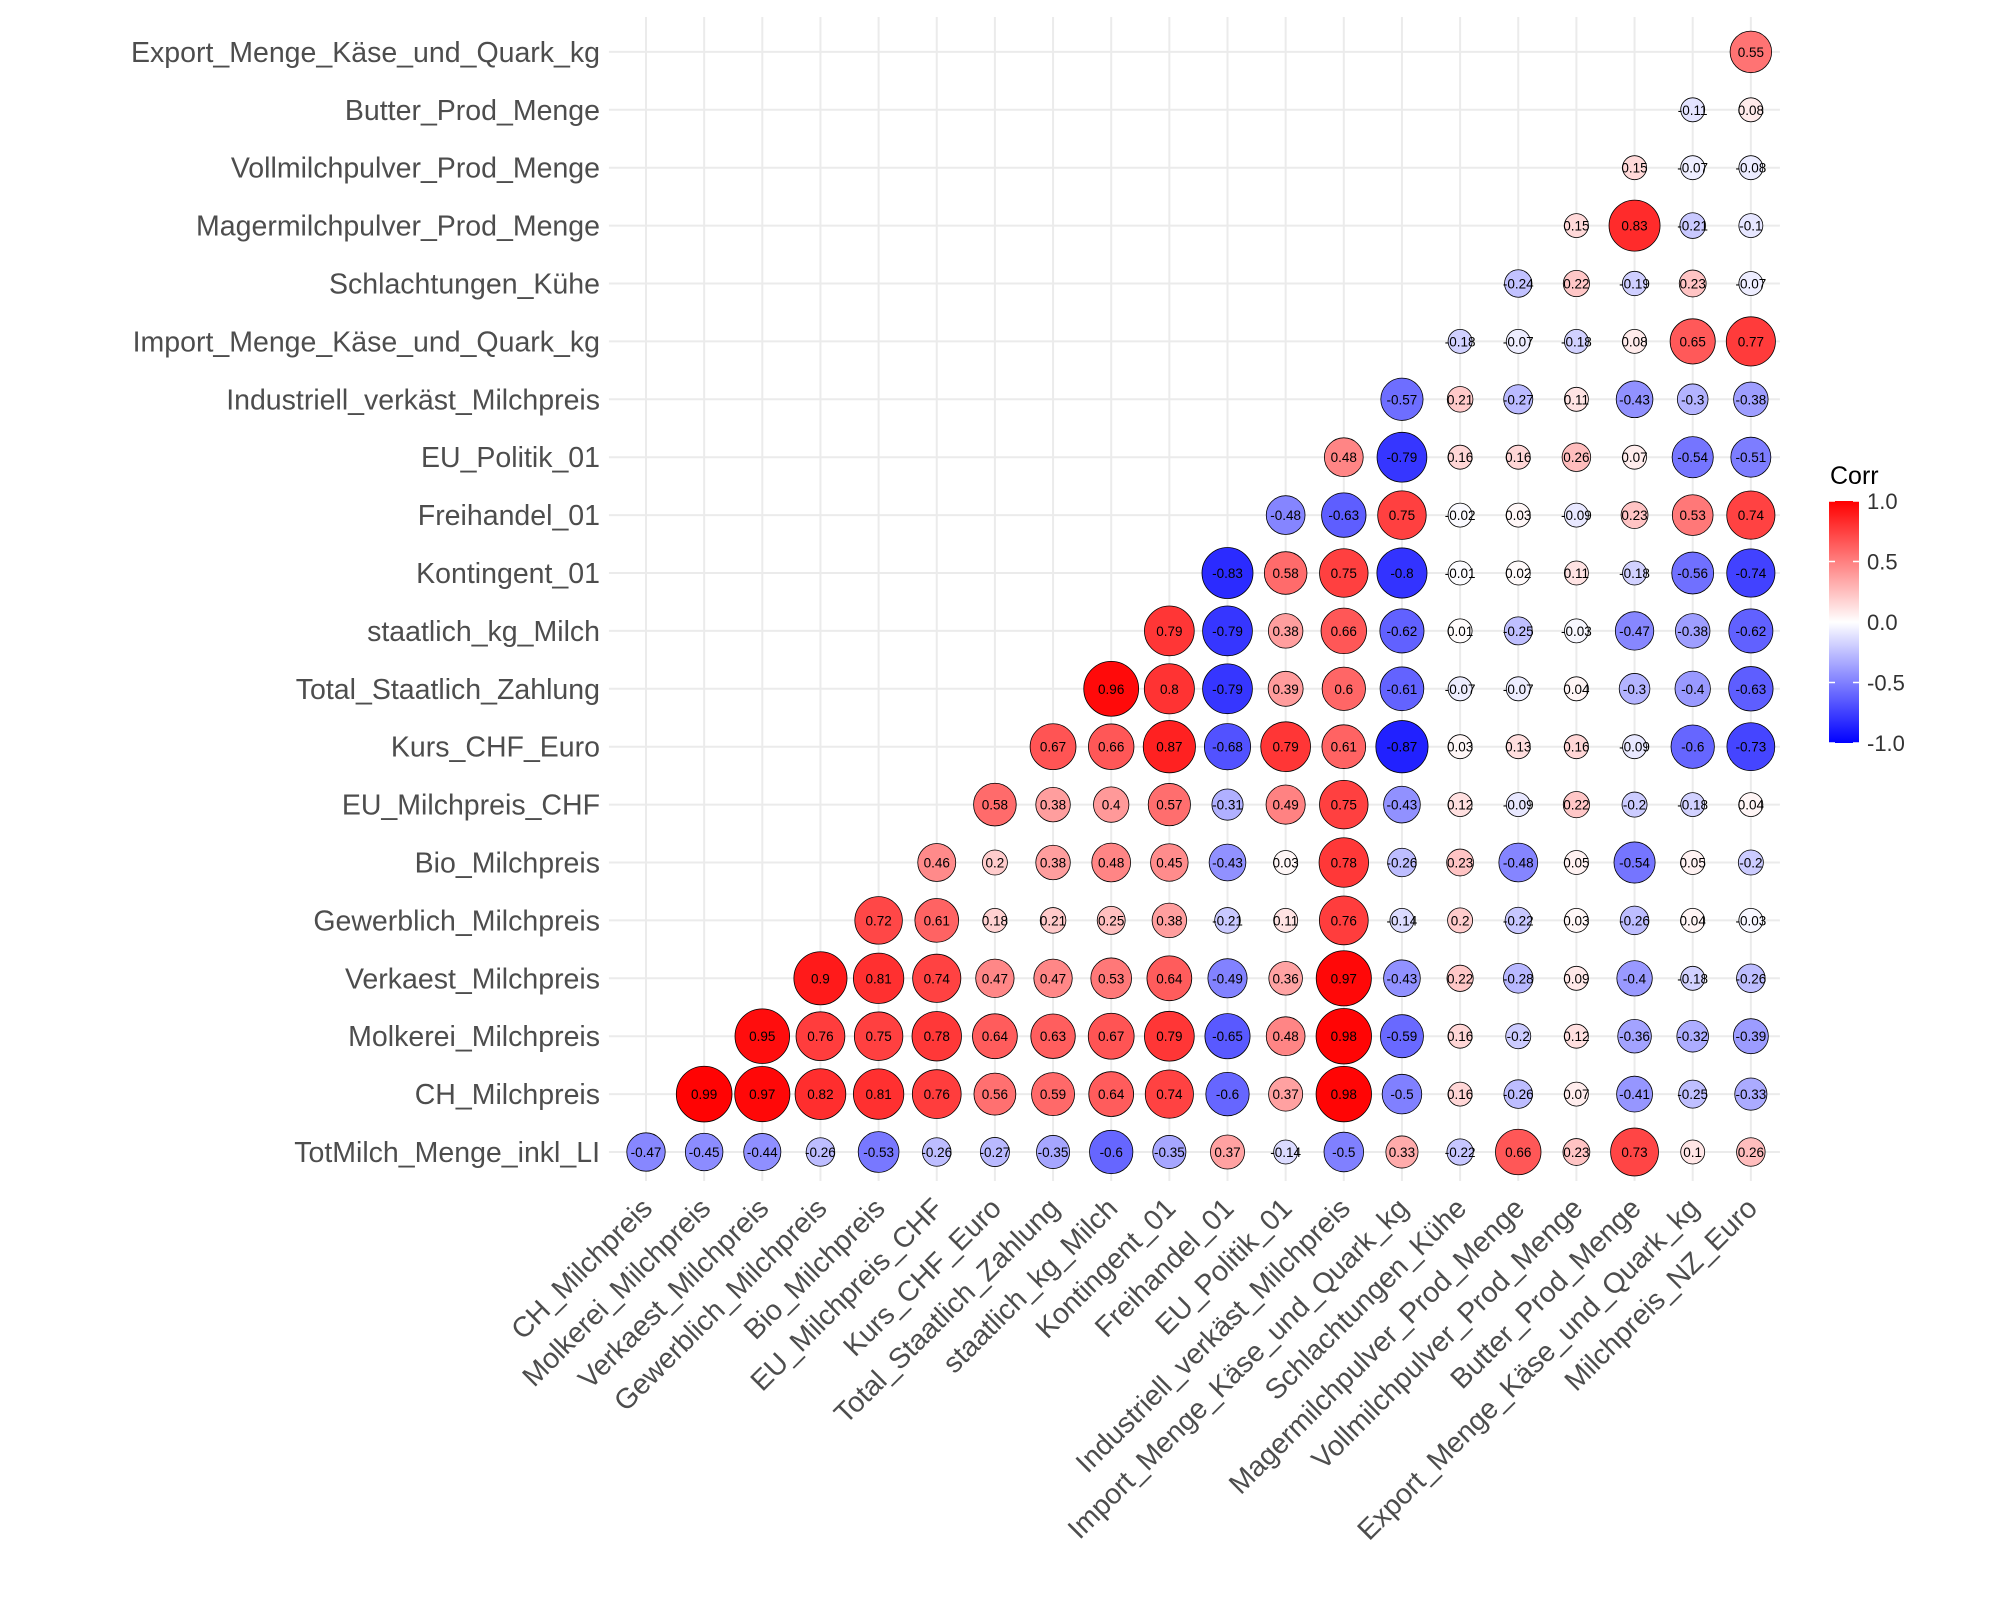 Image resolution: width=2000 pixels, height=1600 pixels. I want to click on corr-cell: 0.4, so click(1111, 804).